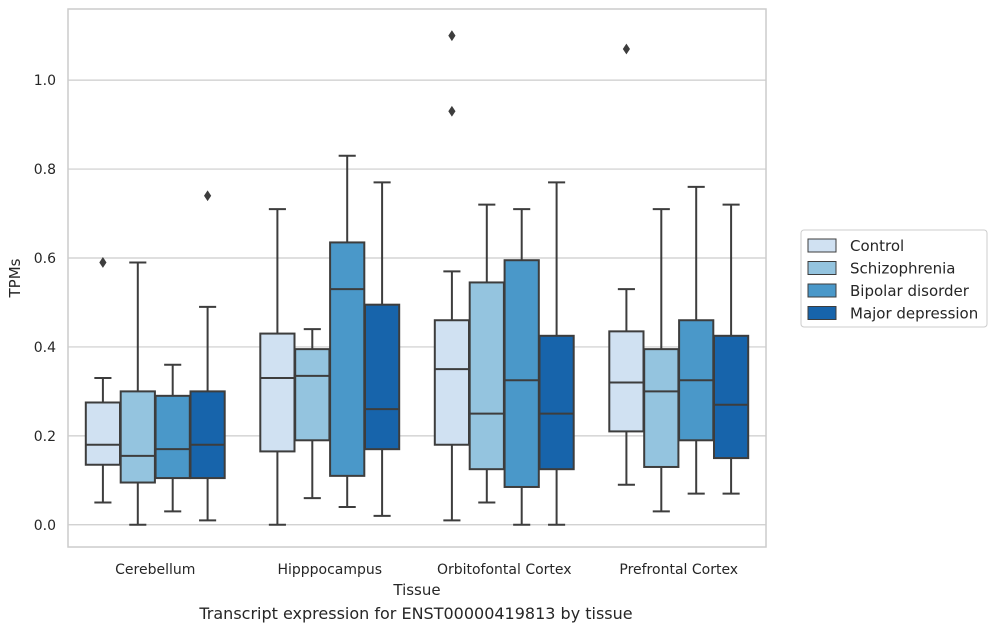 The image size is (997, 634). I want to click on y-tick-label: 0.2, so click(45, 437).